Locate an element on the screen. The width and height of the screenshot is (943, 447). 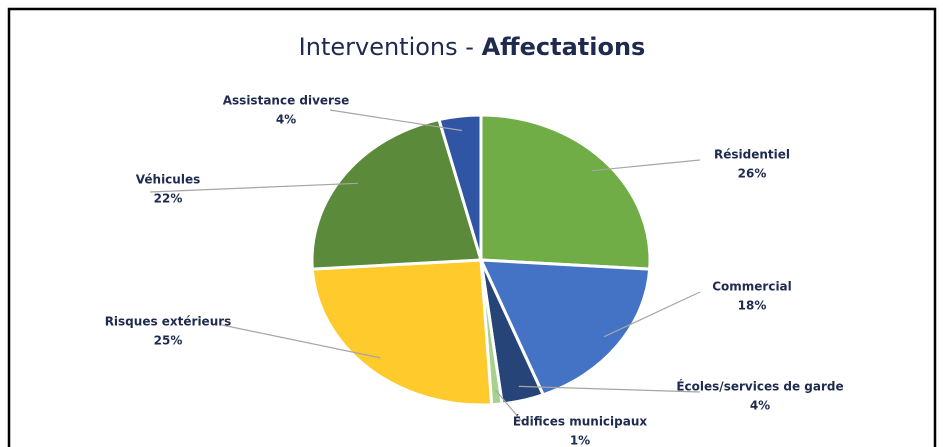
slice-value-label: 18% is located at coordinates (752, 306).